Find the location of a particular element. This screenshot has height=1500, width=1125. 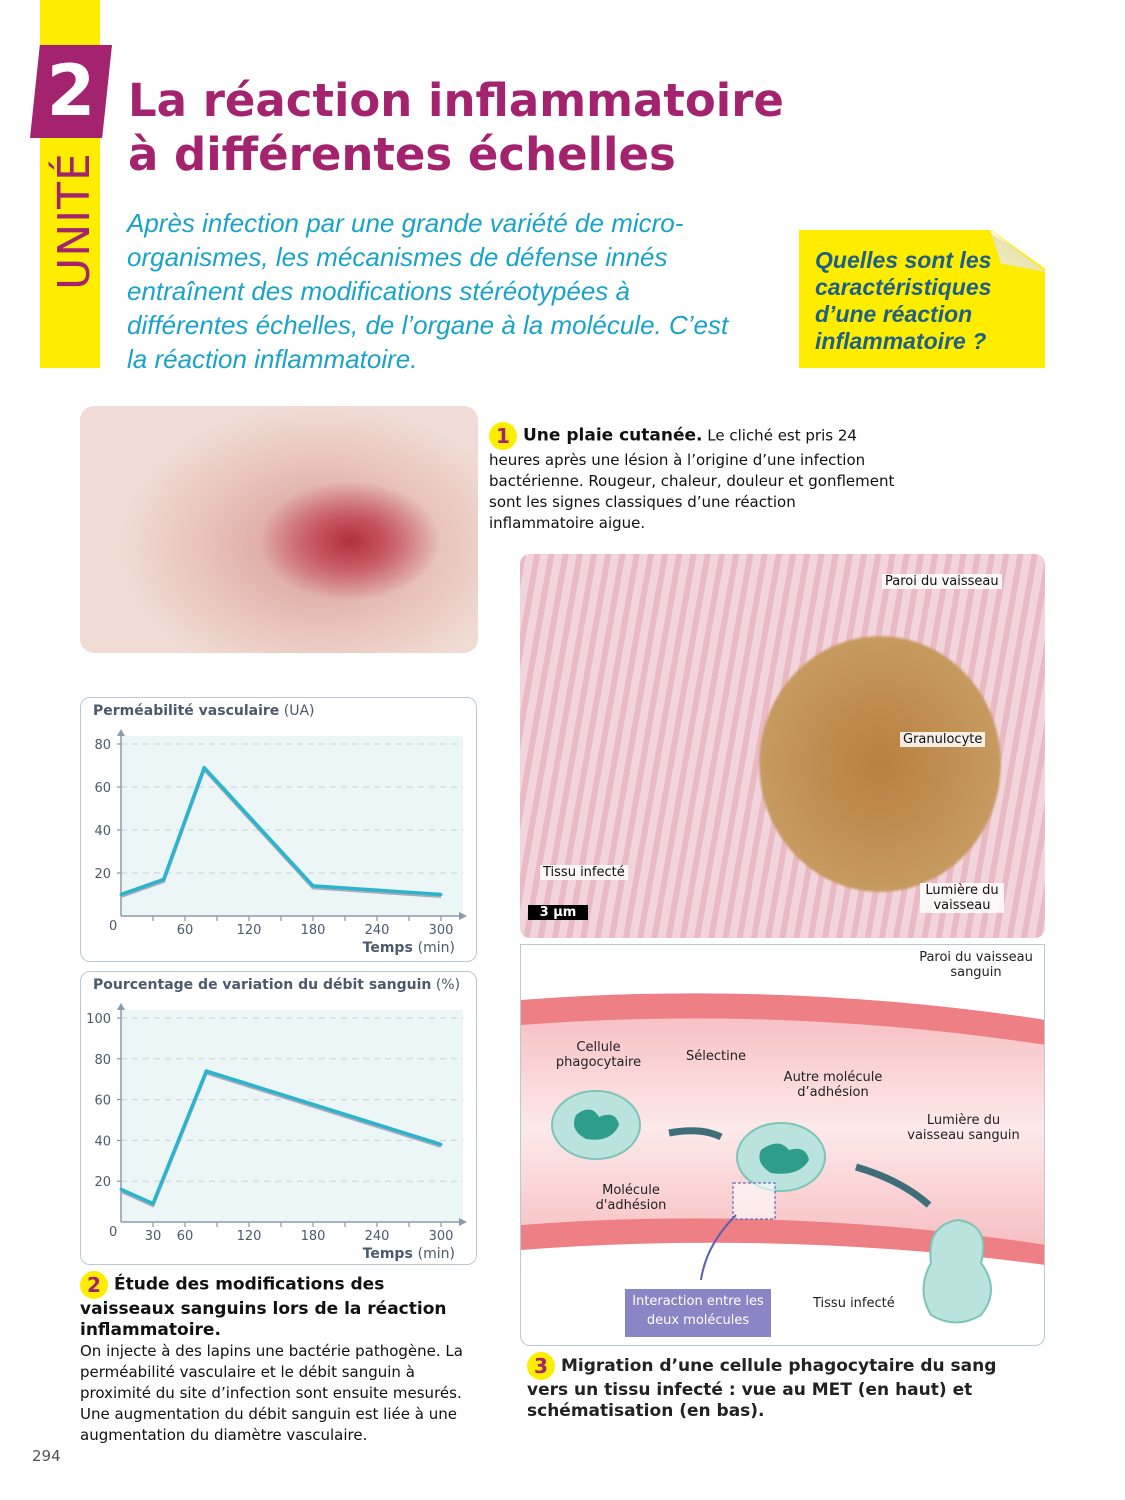

chart-plot: 20 40 60 80 60 120 180 240 300 0 Temps (min) is located at coordinates (280, 842).